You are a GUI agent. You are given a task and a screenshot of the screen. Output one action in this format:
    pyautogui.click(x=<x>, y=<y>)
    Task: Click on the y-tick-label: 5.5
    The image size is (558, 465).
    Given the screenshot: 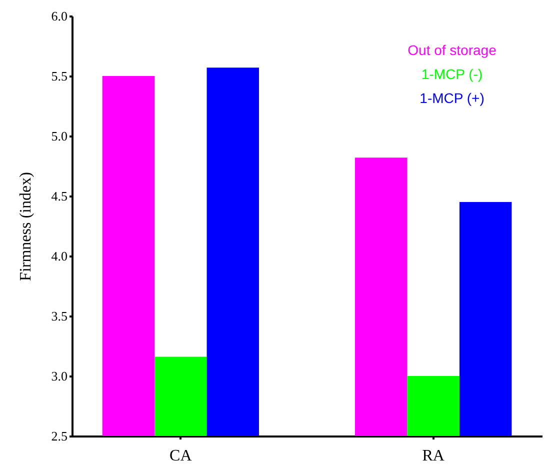 What is the action you would take?
    pyautogui.click(x=59, y=76)
    